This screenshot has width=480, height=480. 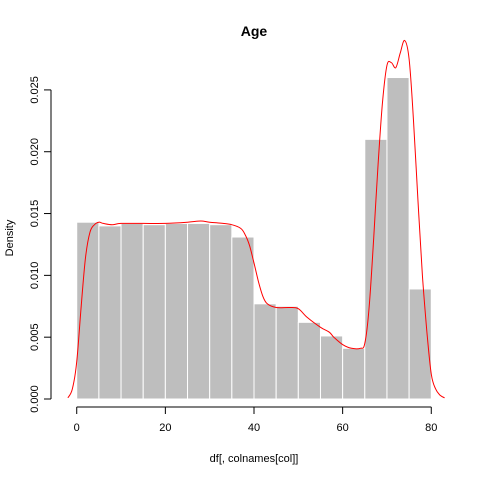 I want to click on y-tick-label: 0.000, so click(x=35, y=399).